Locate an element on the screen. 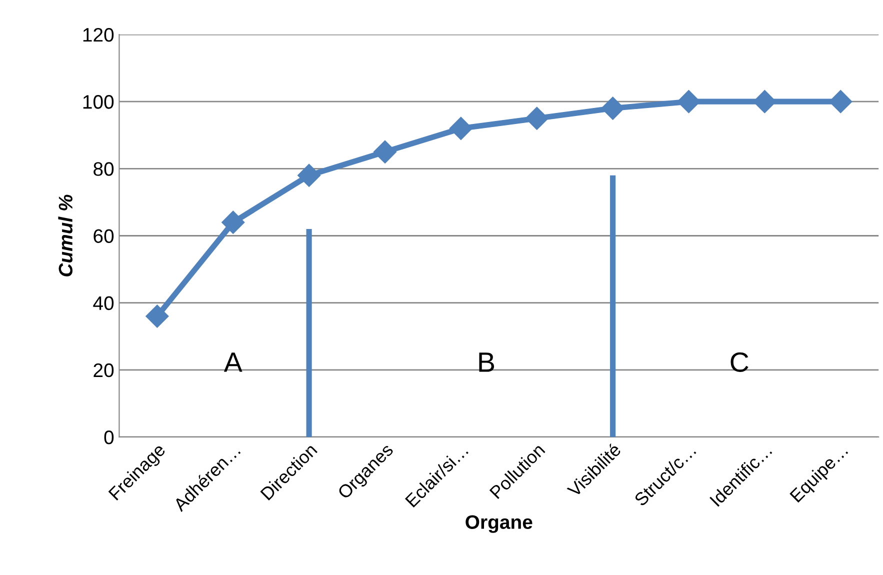 This screenshot has height=575, width=883. y-tick-label: 40 is located at coordinates (103, 303).